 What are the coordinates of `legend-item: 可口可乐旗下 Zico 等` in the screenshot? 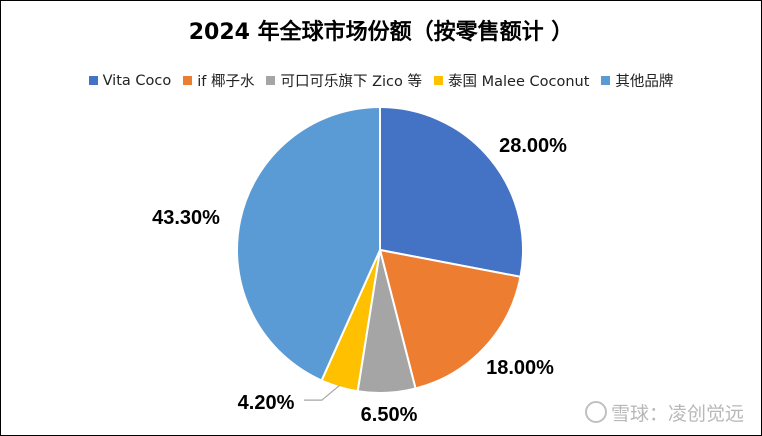 It's located at (344, 80).